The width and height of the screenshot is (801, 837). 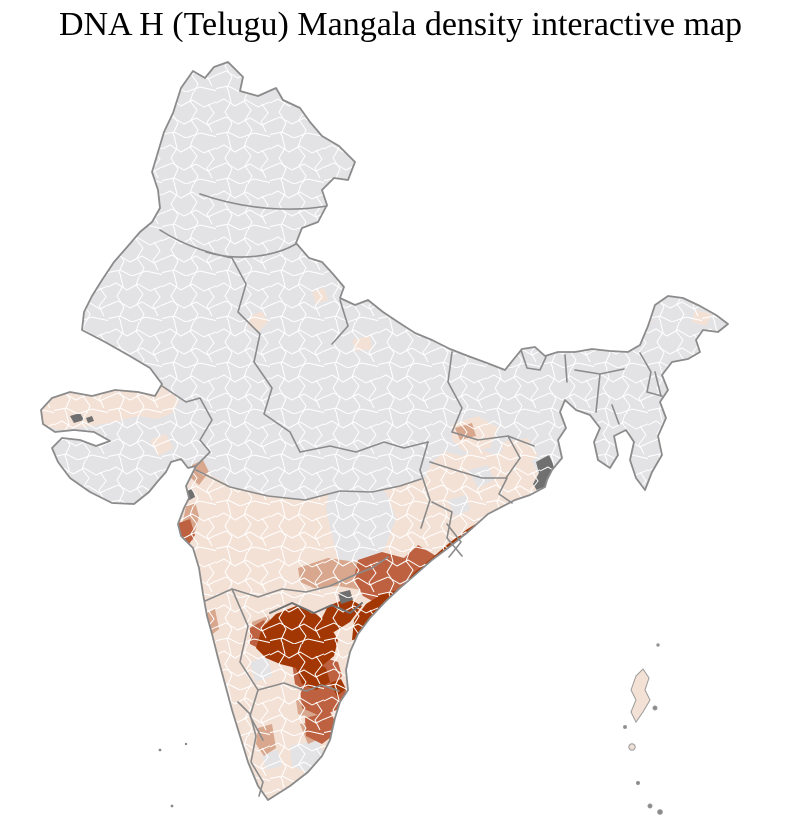 What do you see at coordinates (173, 775) in the screenshot?
I see `lakshadweep-islands` at bounding box center [173, 775].